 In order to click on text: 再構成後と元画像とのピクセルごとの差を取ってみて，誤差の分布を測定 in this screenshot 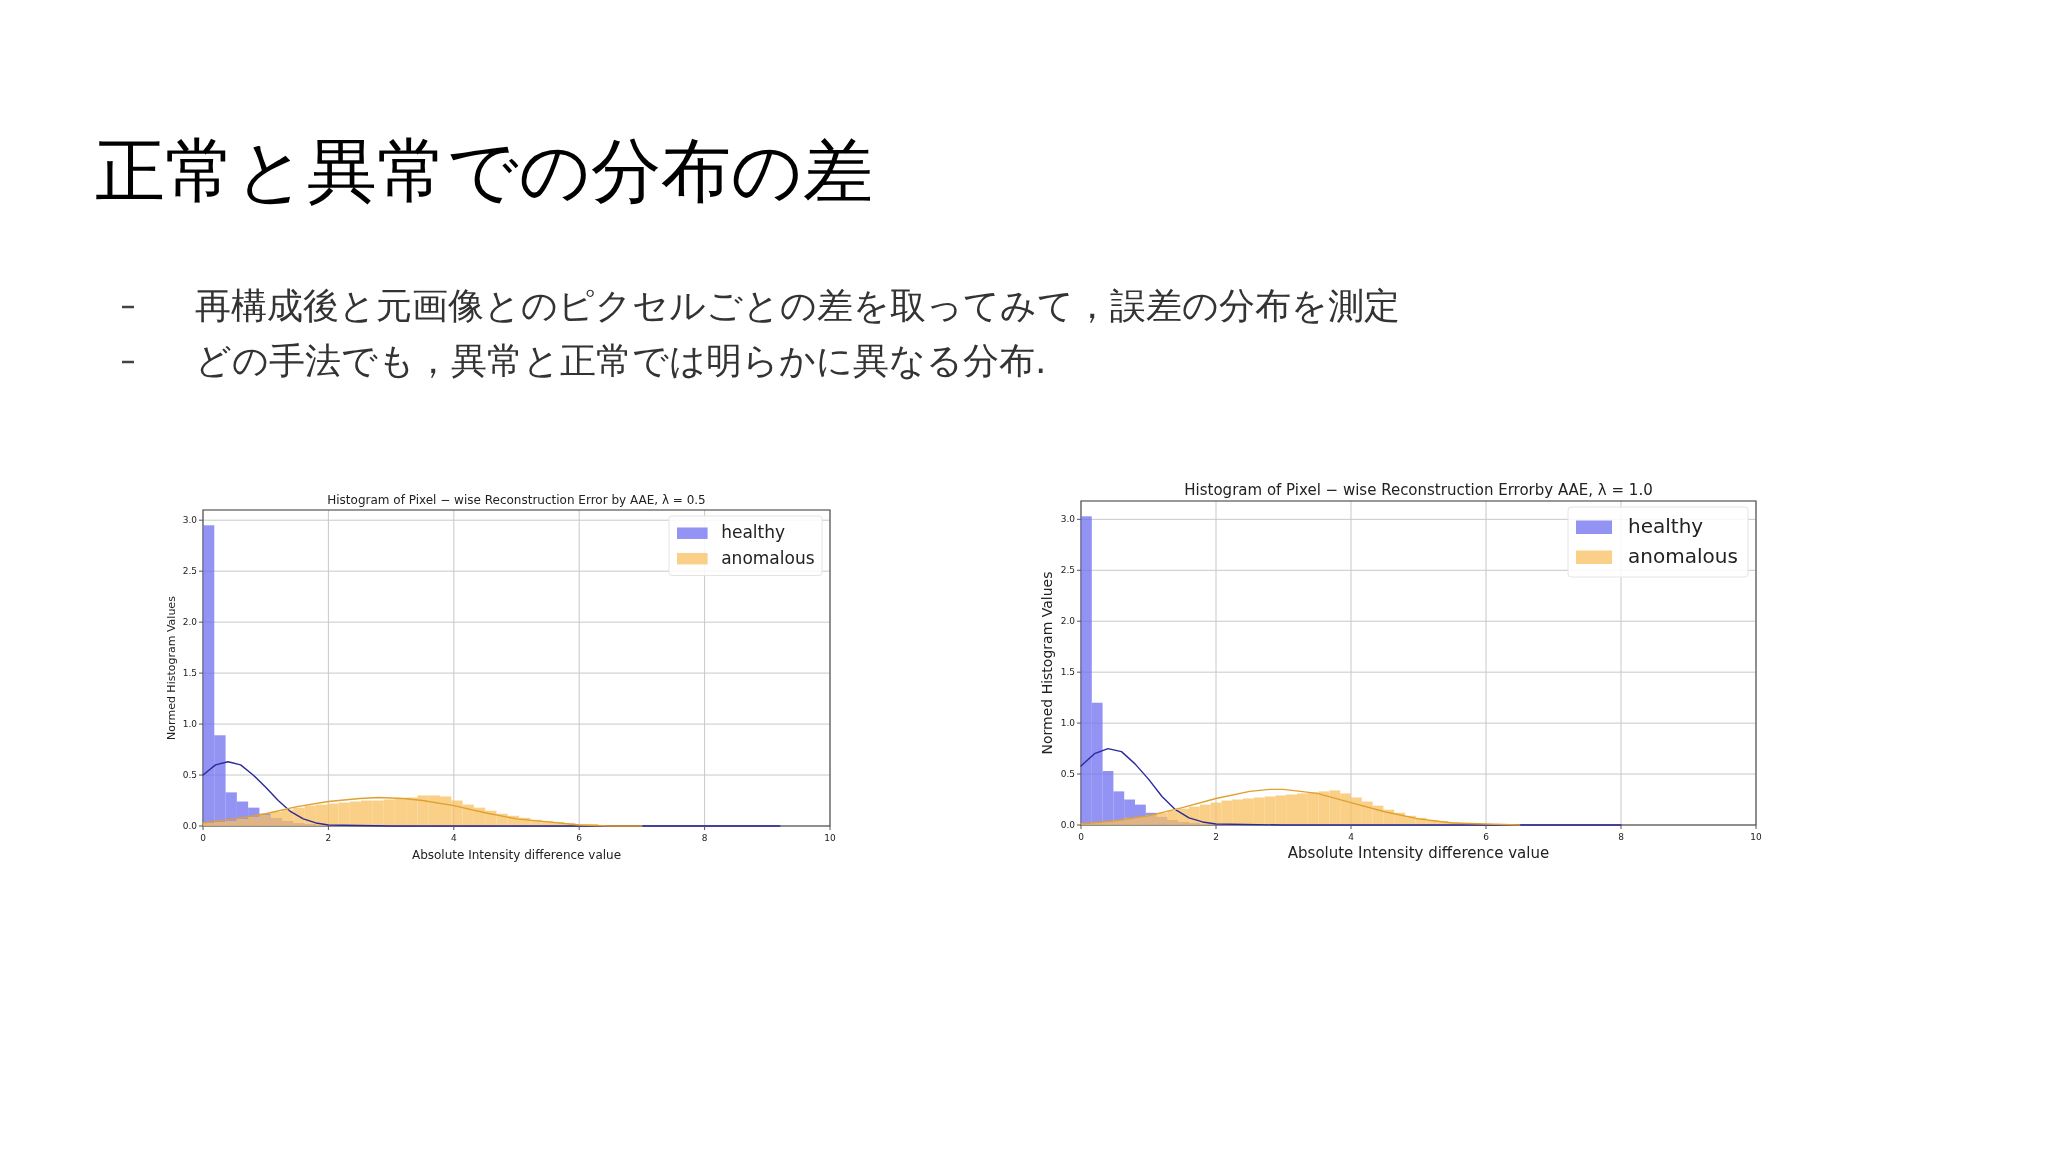, I will do `click(797, 305)`.